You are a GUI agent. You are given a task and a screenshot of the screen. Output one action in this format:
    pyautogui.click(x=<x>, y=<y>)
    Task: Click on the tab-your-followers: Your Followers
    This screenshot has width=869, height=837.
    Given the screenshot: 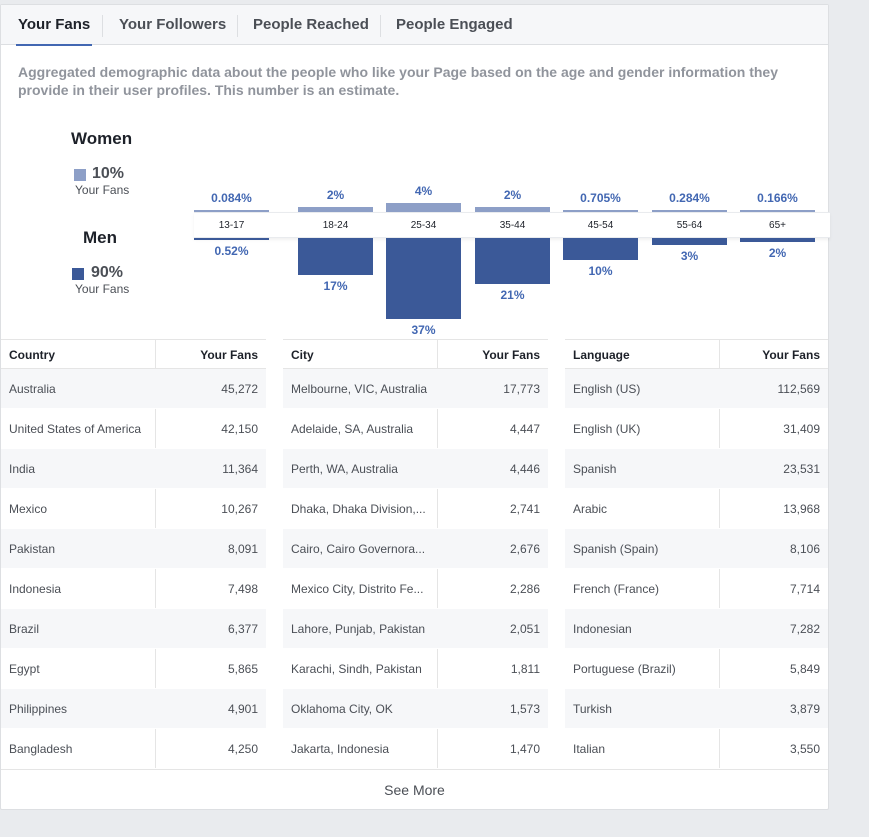 What is the action you would take?
    pyautogui.click(x=173, y=24)
    